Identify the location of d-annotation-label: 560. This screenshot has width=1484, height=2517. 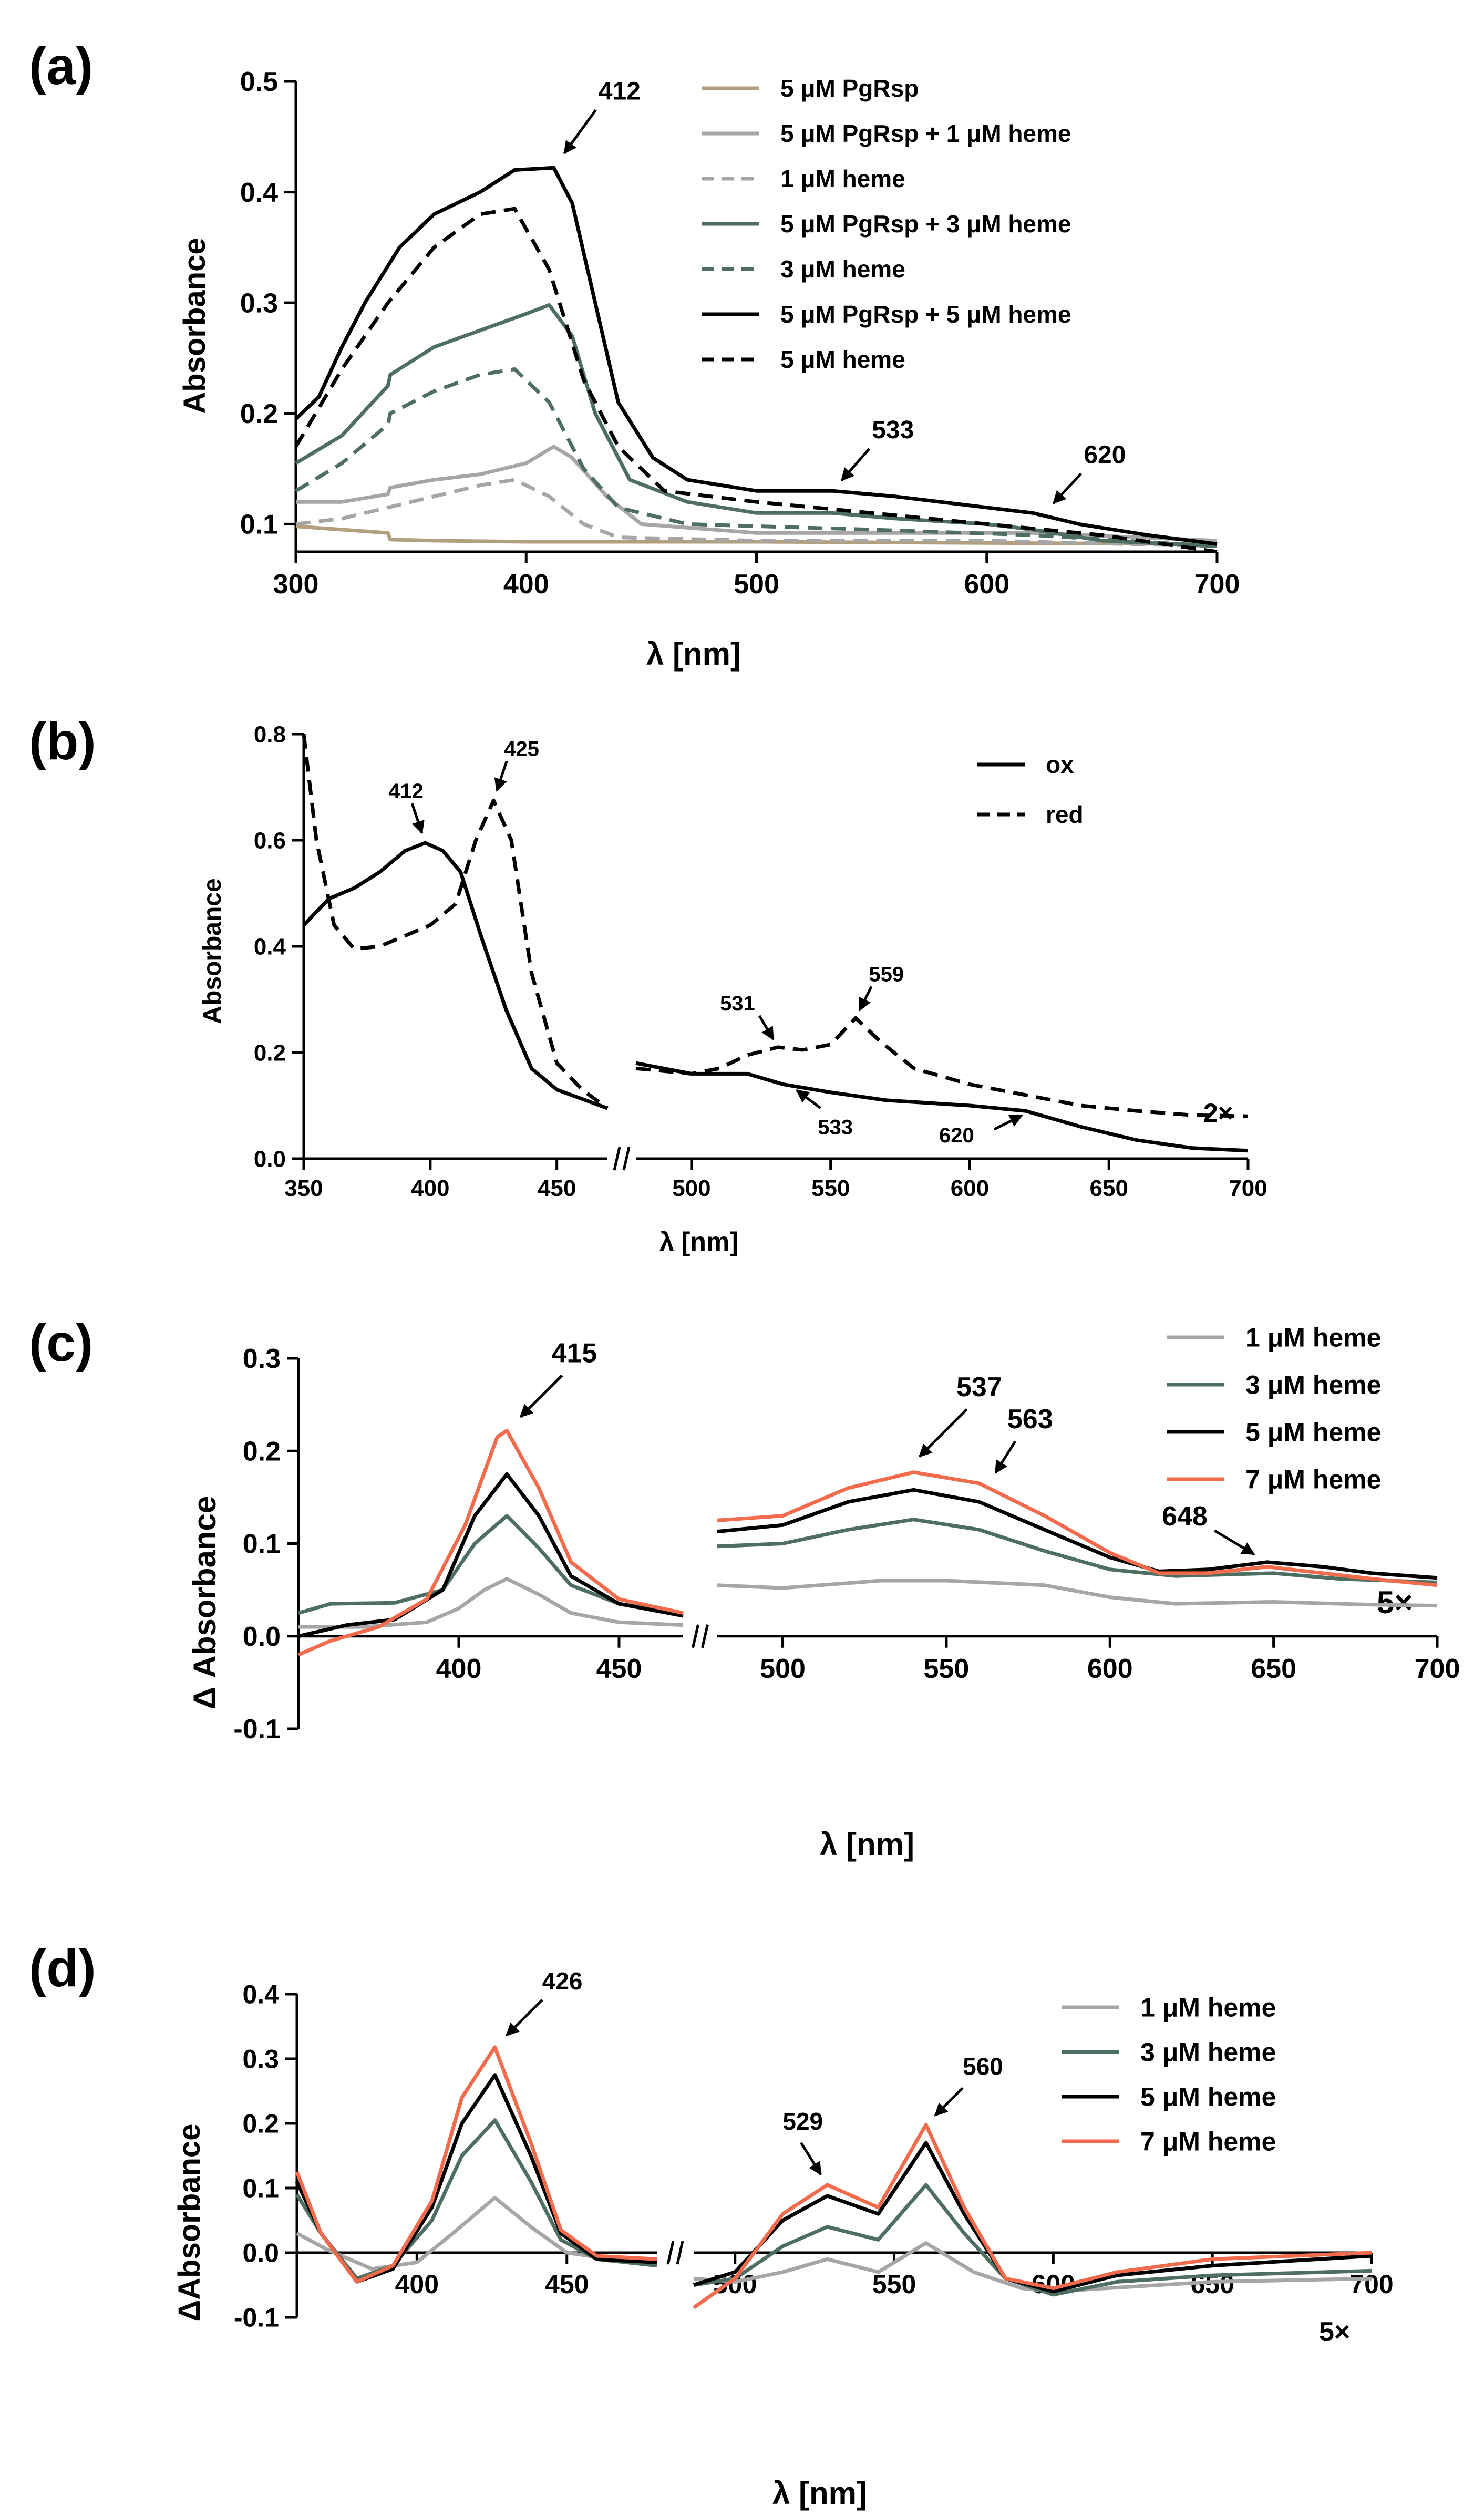
(983, 2066).